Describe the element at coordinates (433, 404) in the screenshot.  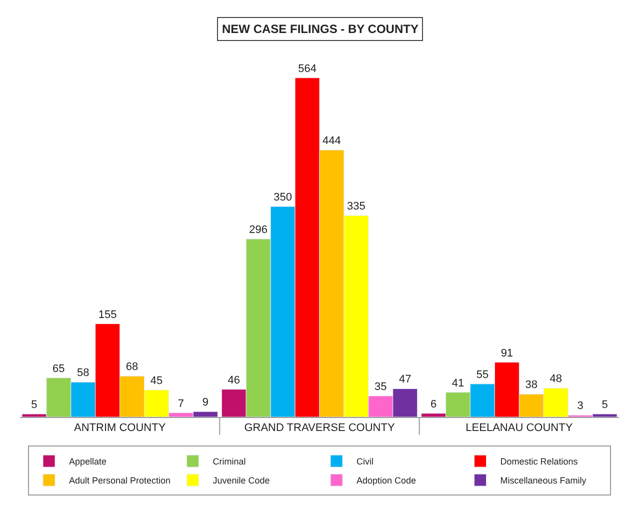
I see `data-label: 6` at that location.